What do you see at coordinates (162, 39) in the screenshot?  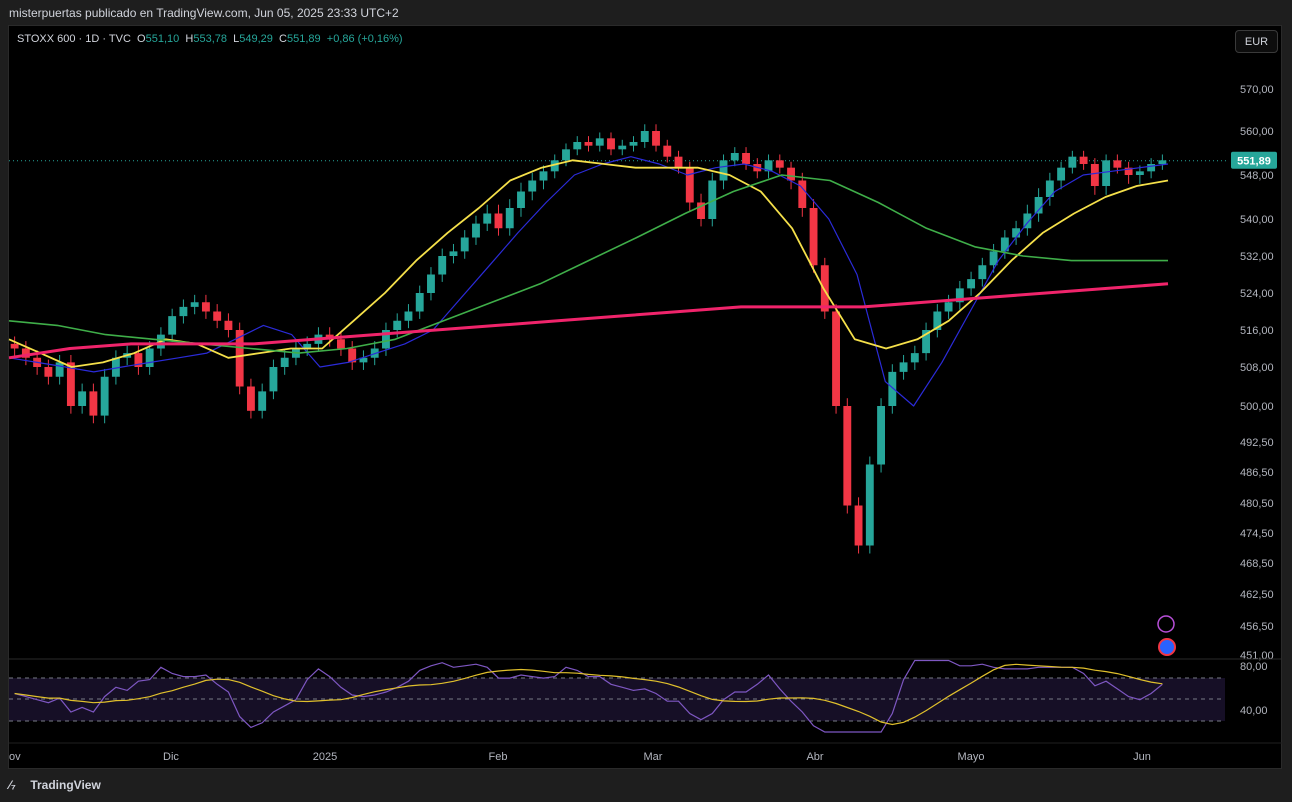 I see `open-value: 551,10` at bounding box center [162, 39].